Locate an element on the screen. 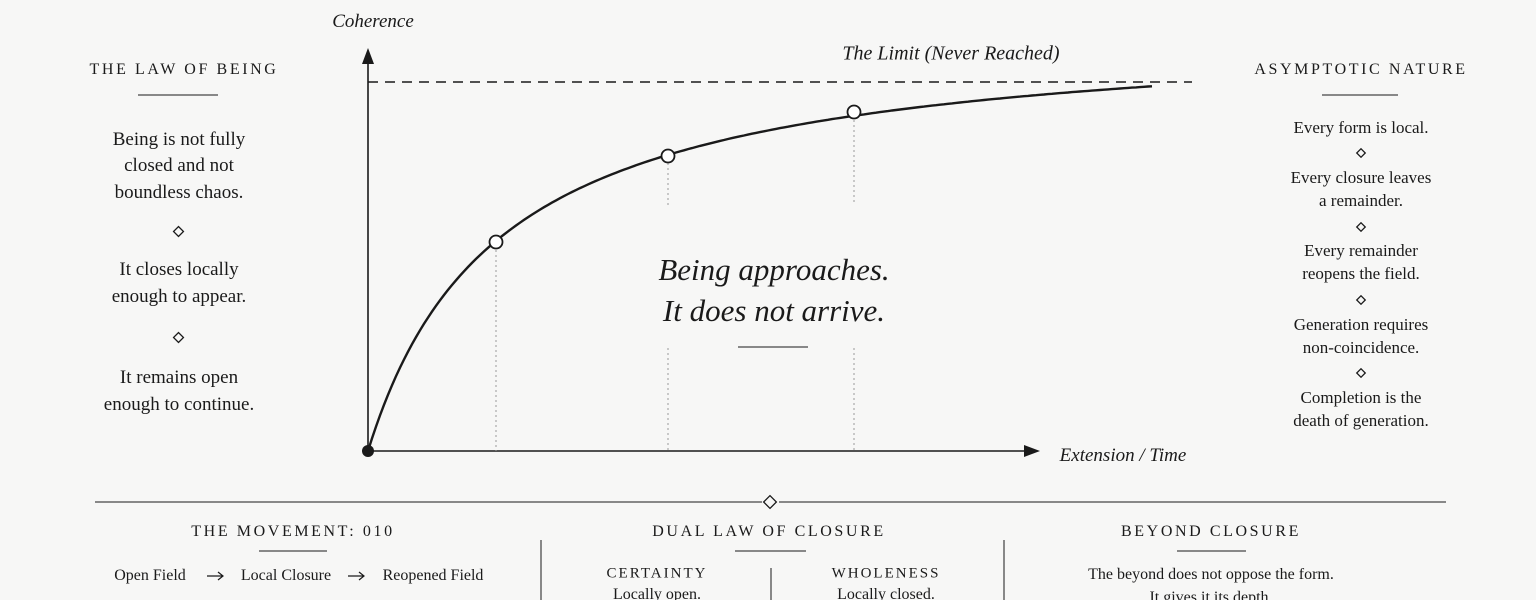 Image resolution: width=1536 pixels, height=600 pixels. center-text: Being approaches. is located at coordinates (774, 269).